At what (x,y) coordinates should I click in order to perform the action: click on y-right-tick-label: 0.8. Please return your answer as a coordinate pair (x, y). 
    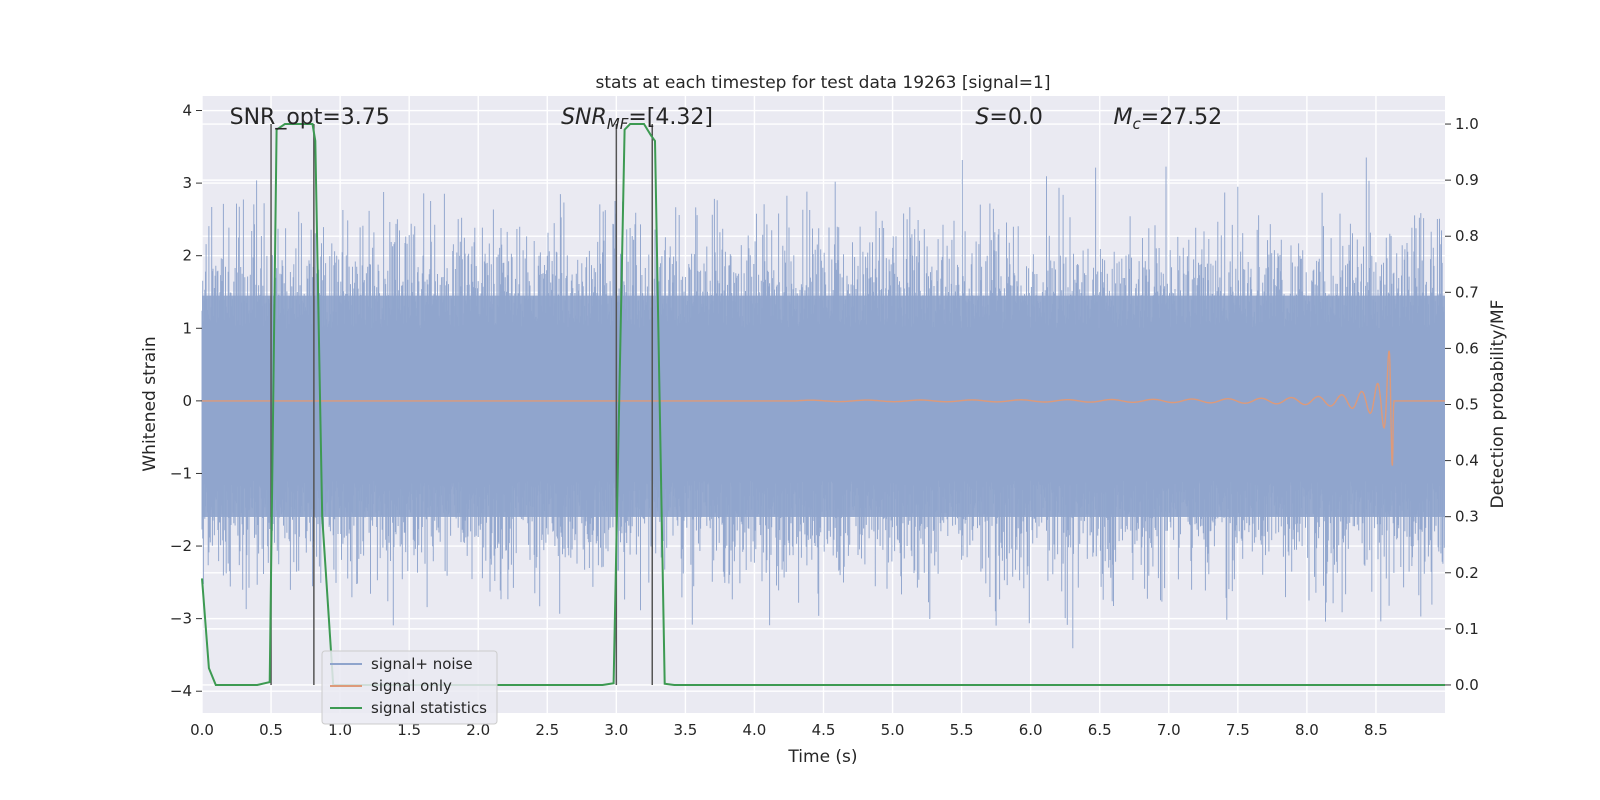
    Looking at the image, I should click on (1467, 236).